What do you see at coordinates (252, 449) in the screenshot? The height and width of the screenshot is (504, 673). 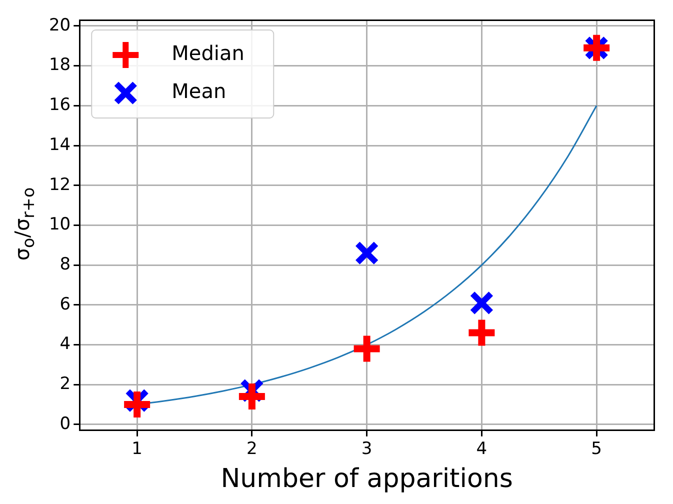 I see `x-tick-label: 2` at bounding box center [252, 449].